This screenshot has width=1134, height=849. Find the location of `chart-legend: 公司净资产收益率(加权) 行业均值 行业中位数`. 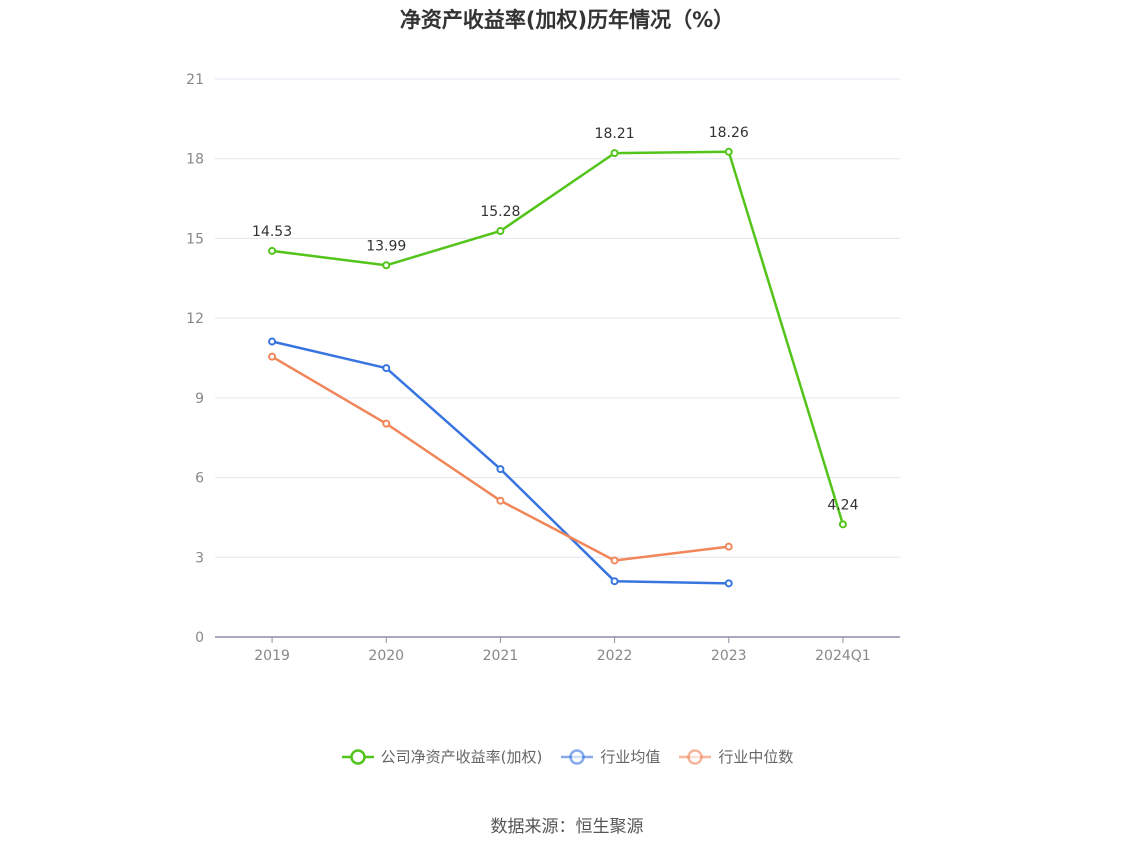

chart-legend: 公司净资产收益率(加权) 行业均值 行业中位数 is located at coordinates (567, 756).